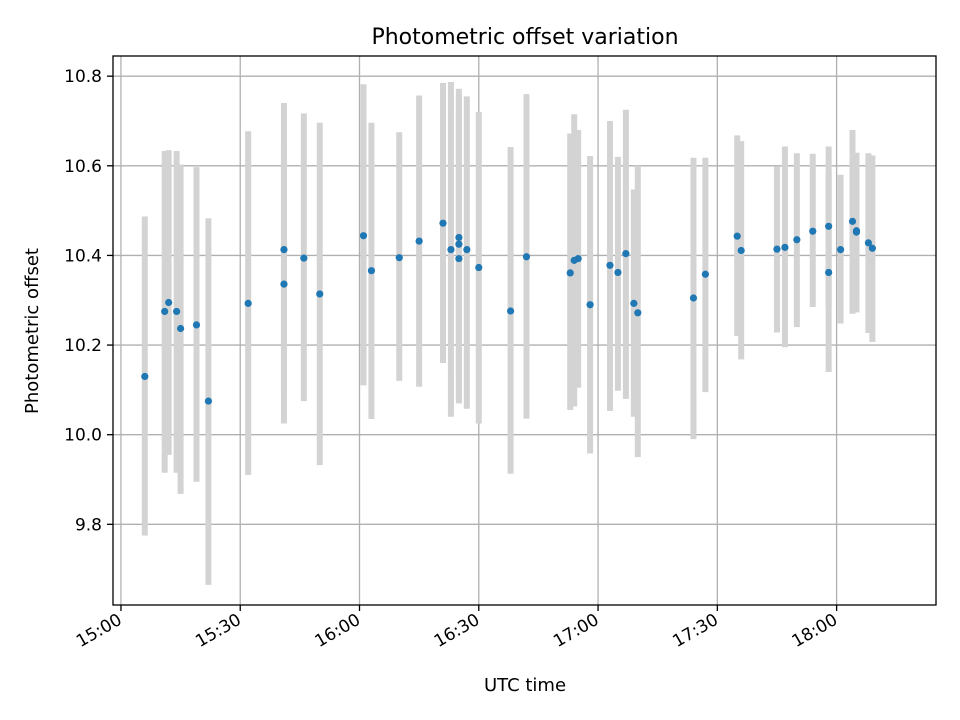  I want to click on y-tick-label: 10.6, so click(83, 167).